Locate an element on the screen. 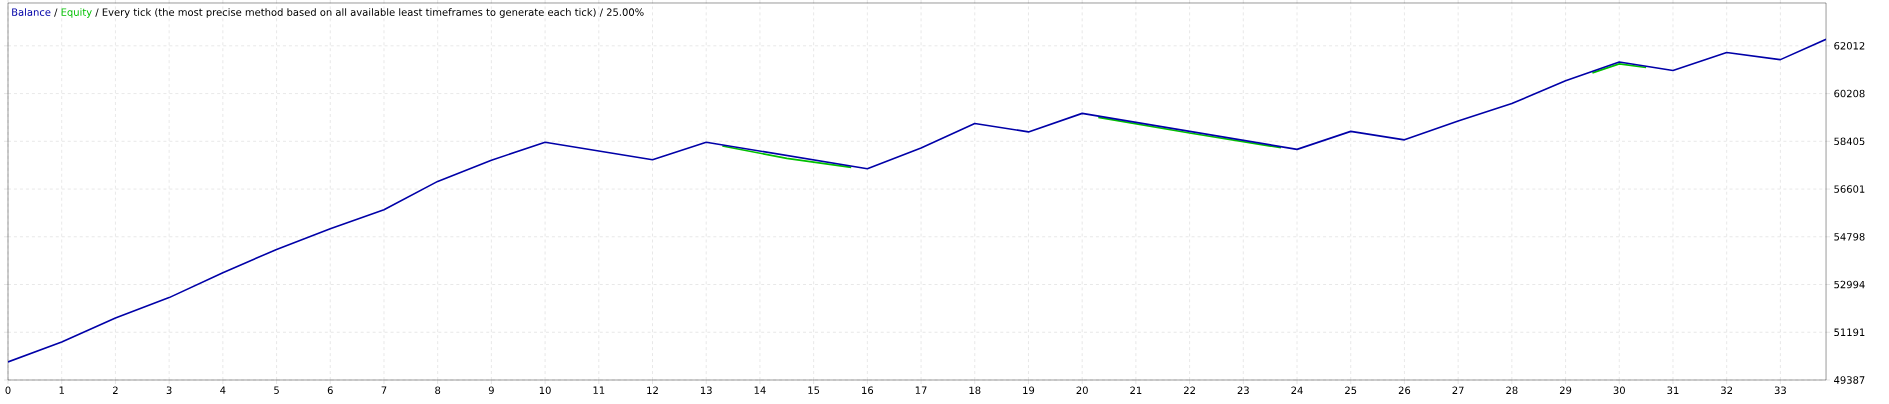  x-tick-label: 31 is located at coordinates (1673, 390).